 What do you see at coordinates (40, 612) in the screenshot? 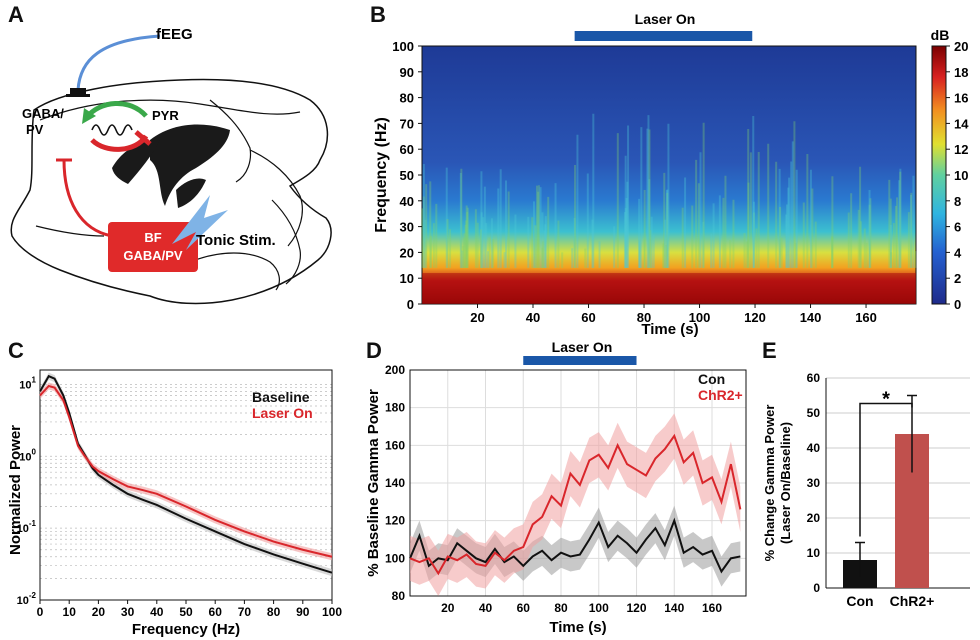
I see `c-xtick-label: 0` at bounding box center [40, 612].